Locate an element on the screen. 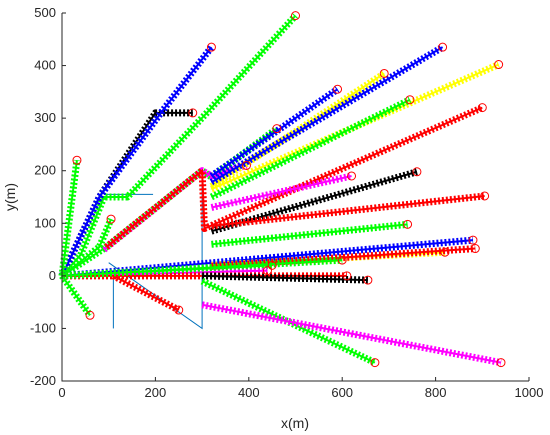 The width and height of the screenshot is (550, 435). series-24-core is located at coordinates (285, 278).